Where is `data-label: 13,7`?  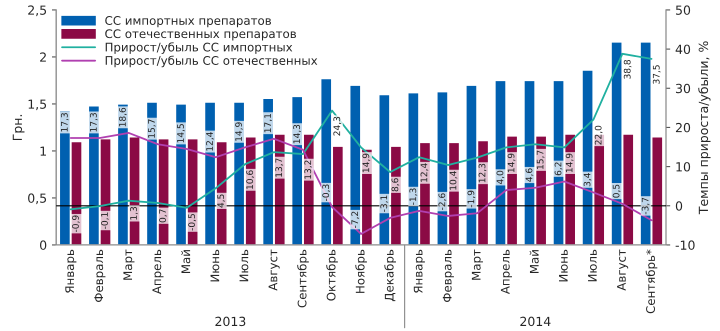 data-label: 13,7 is located at coordinates (279, 167).